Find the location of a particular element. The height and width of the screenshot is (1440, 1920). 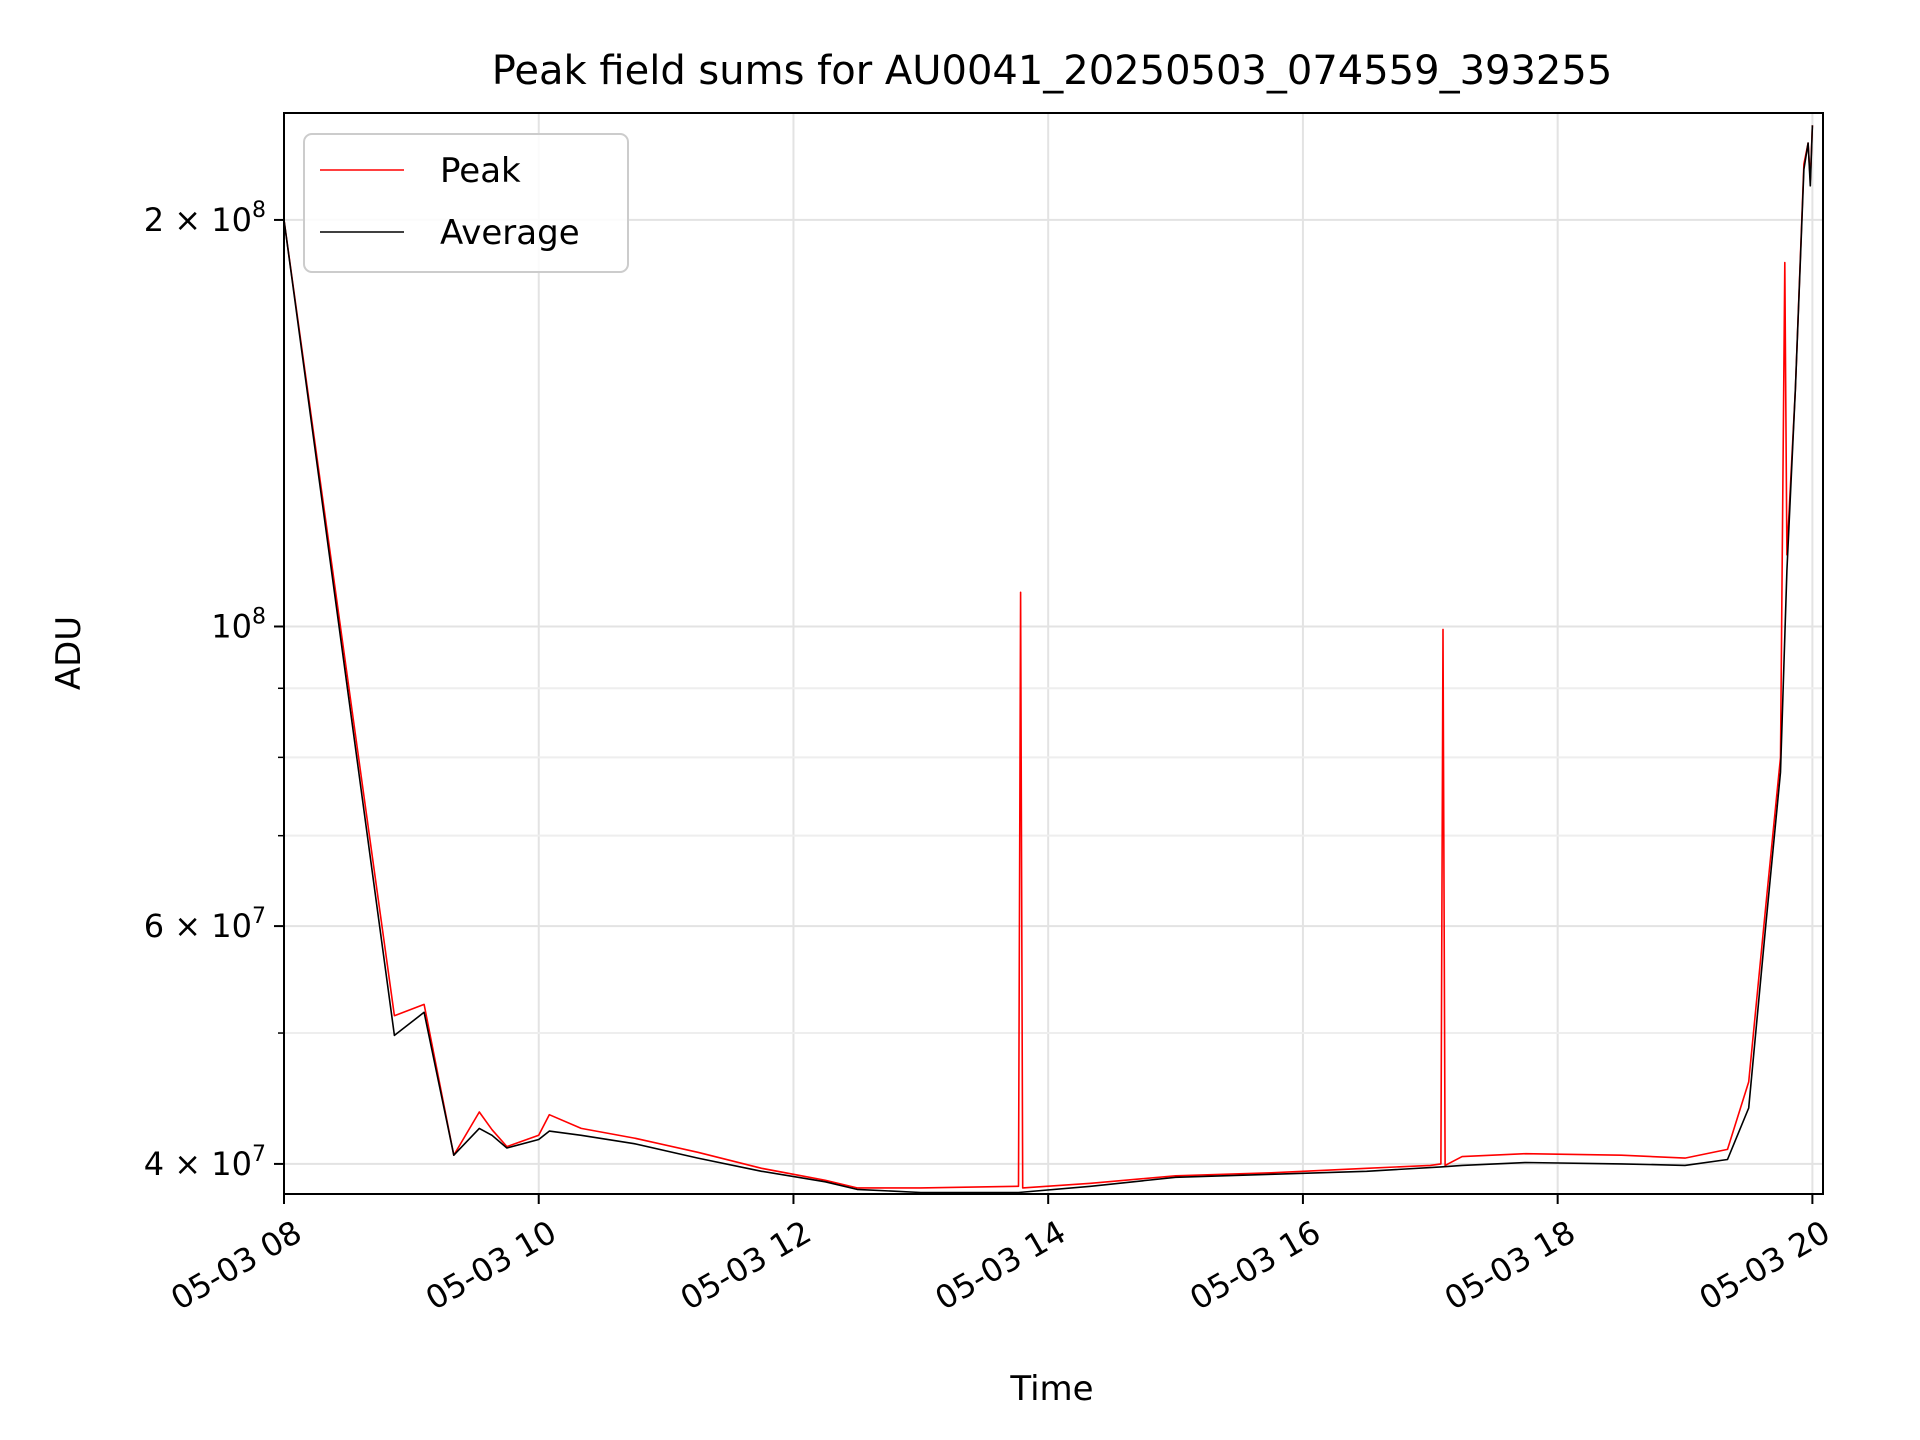

legend-box is located at coordinates (466, 203).